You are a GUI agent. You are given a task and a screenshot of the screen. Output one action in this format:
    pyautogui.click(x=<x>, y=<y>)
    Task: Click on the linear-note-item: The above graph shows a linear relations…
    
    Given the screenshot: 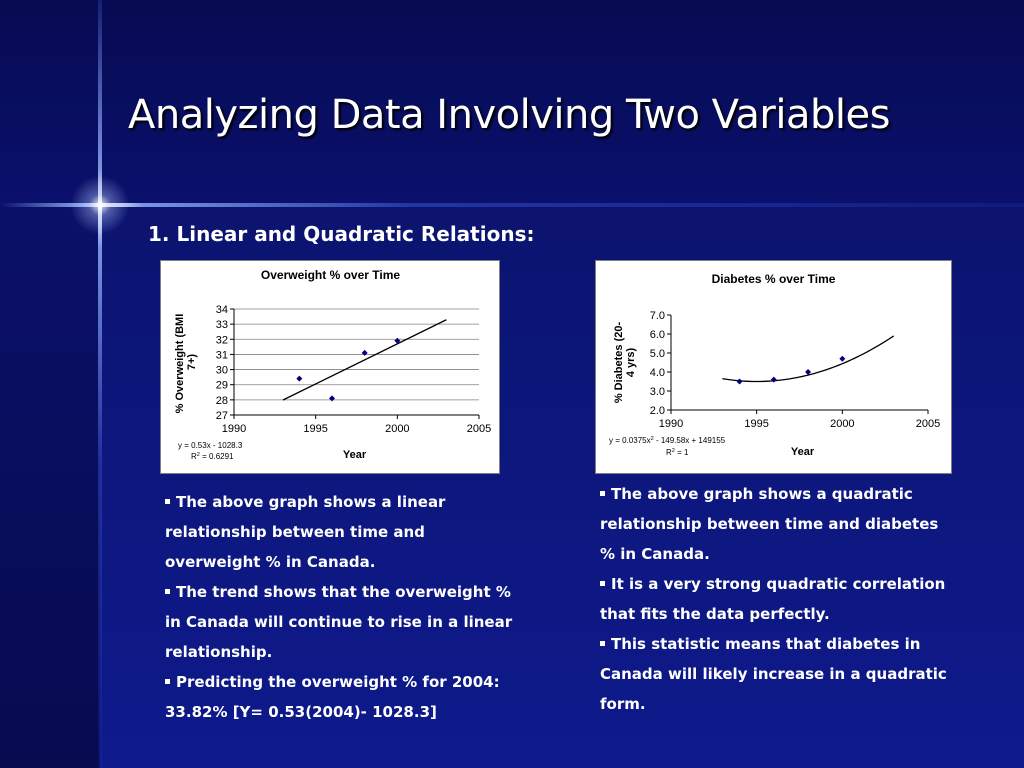 What is the action you would take?
    pyautogui.click(x=340, y=532)
    